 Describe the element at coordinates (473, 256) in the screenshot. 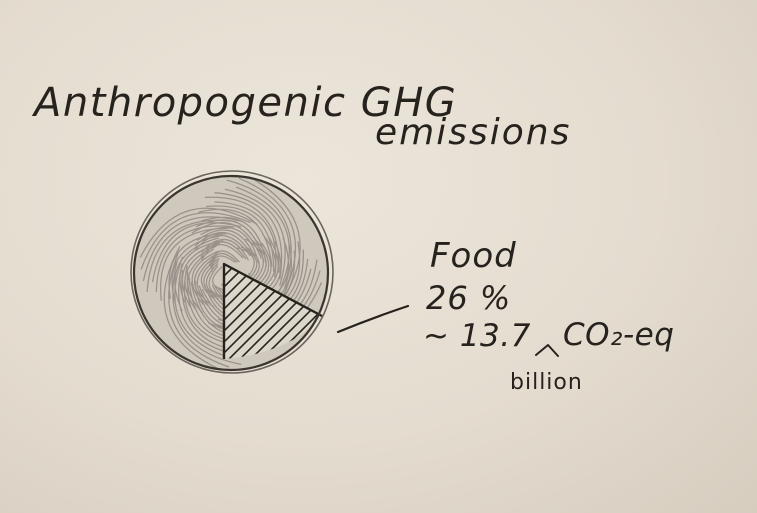

I see `slice-label-food: Food` at that location.